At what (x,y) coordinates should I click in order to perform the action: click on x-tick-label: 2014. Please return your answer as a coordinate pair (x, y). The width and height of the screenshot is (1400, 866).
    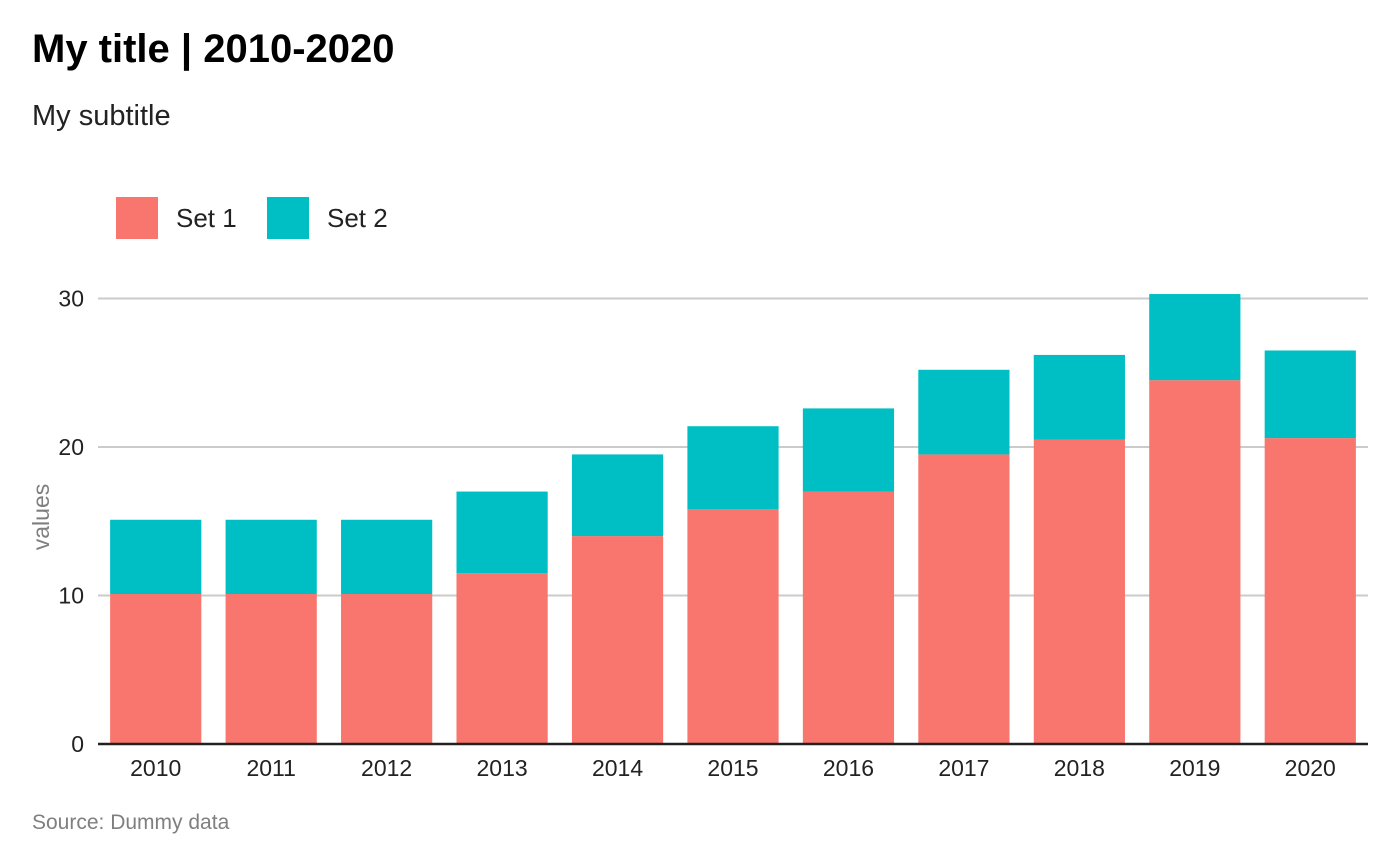
    Looking at the image, I should click on (617, 768).